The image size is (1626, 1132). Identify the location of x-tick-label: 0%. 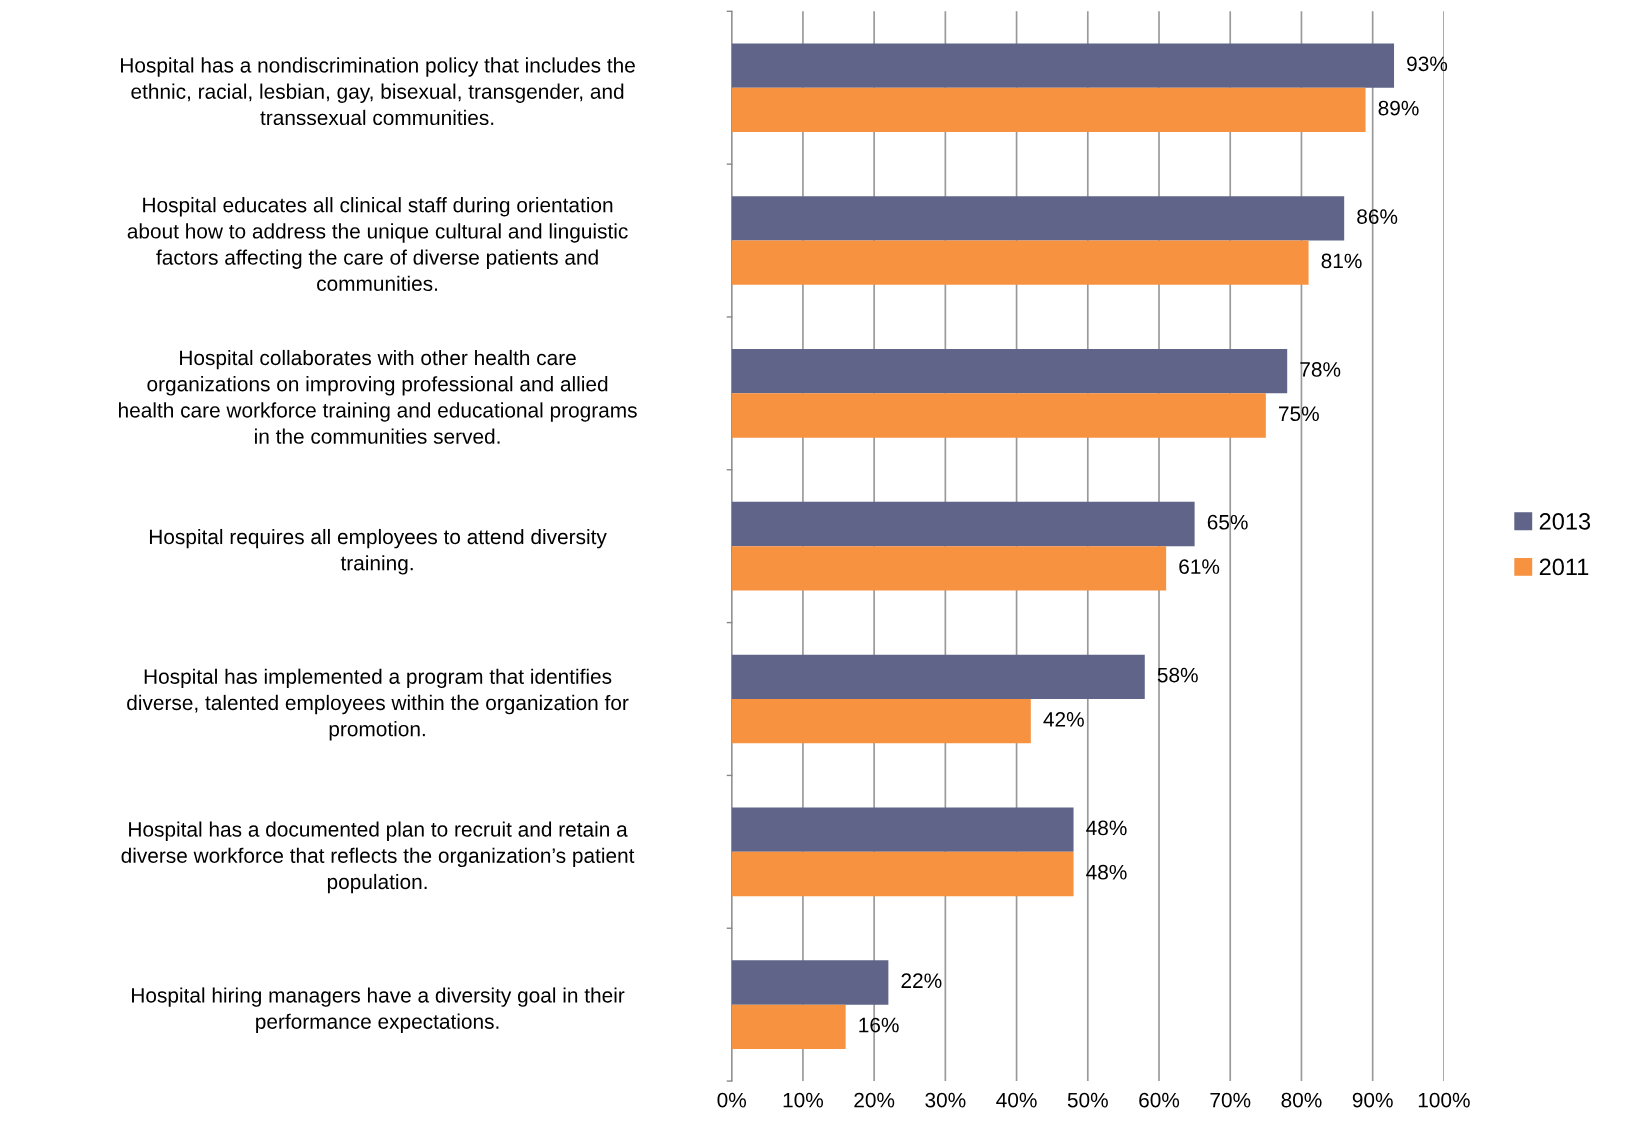
(732, 1100).